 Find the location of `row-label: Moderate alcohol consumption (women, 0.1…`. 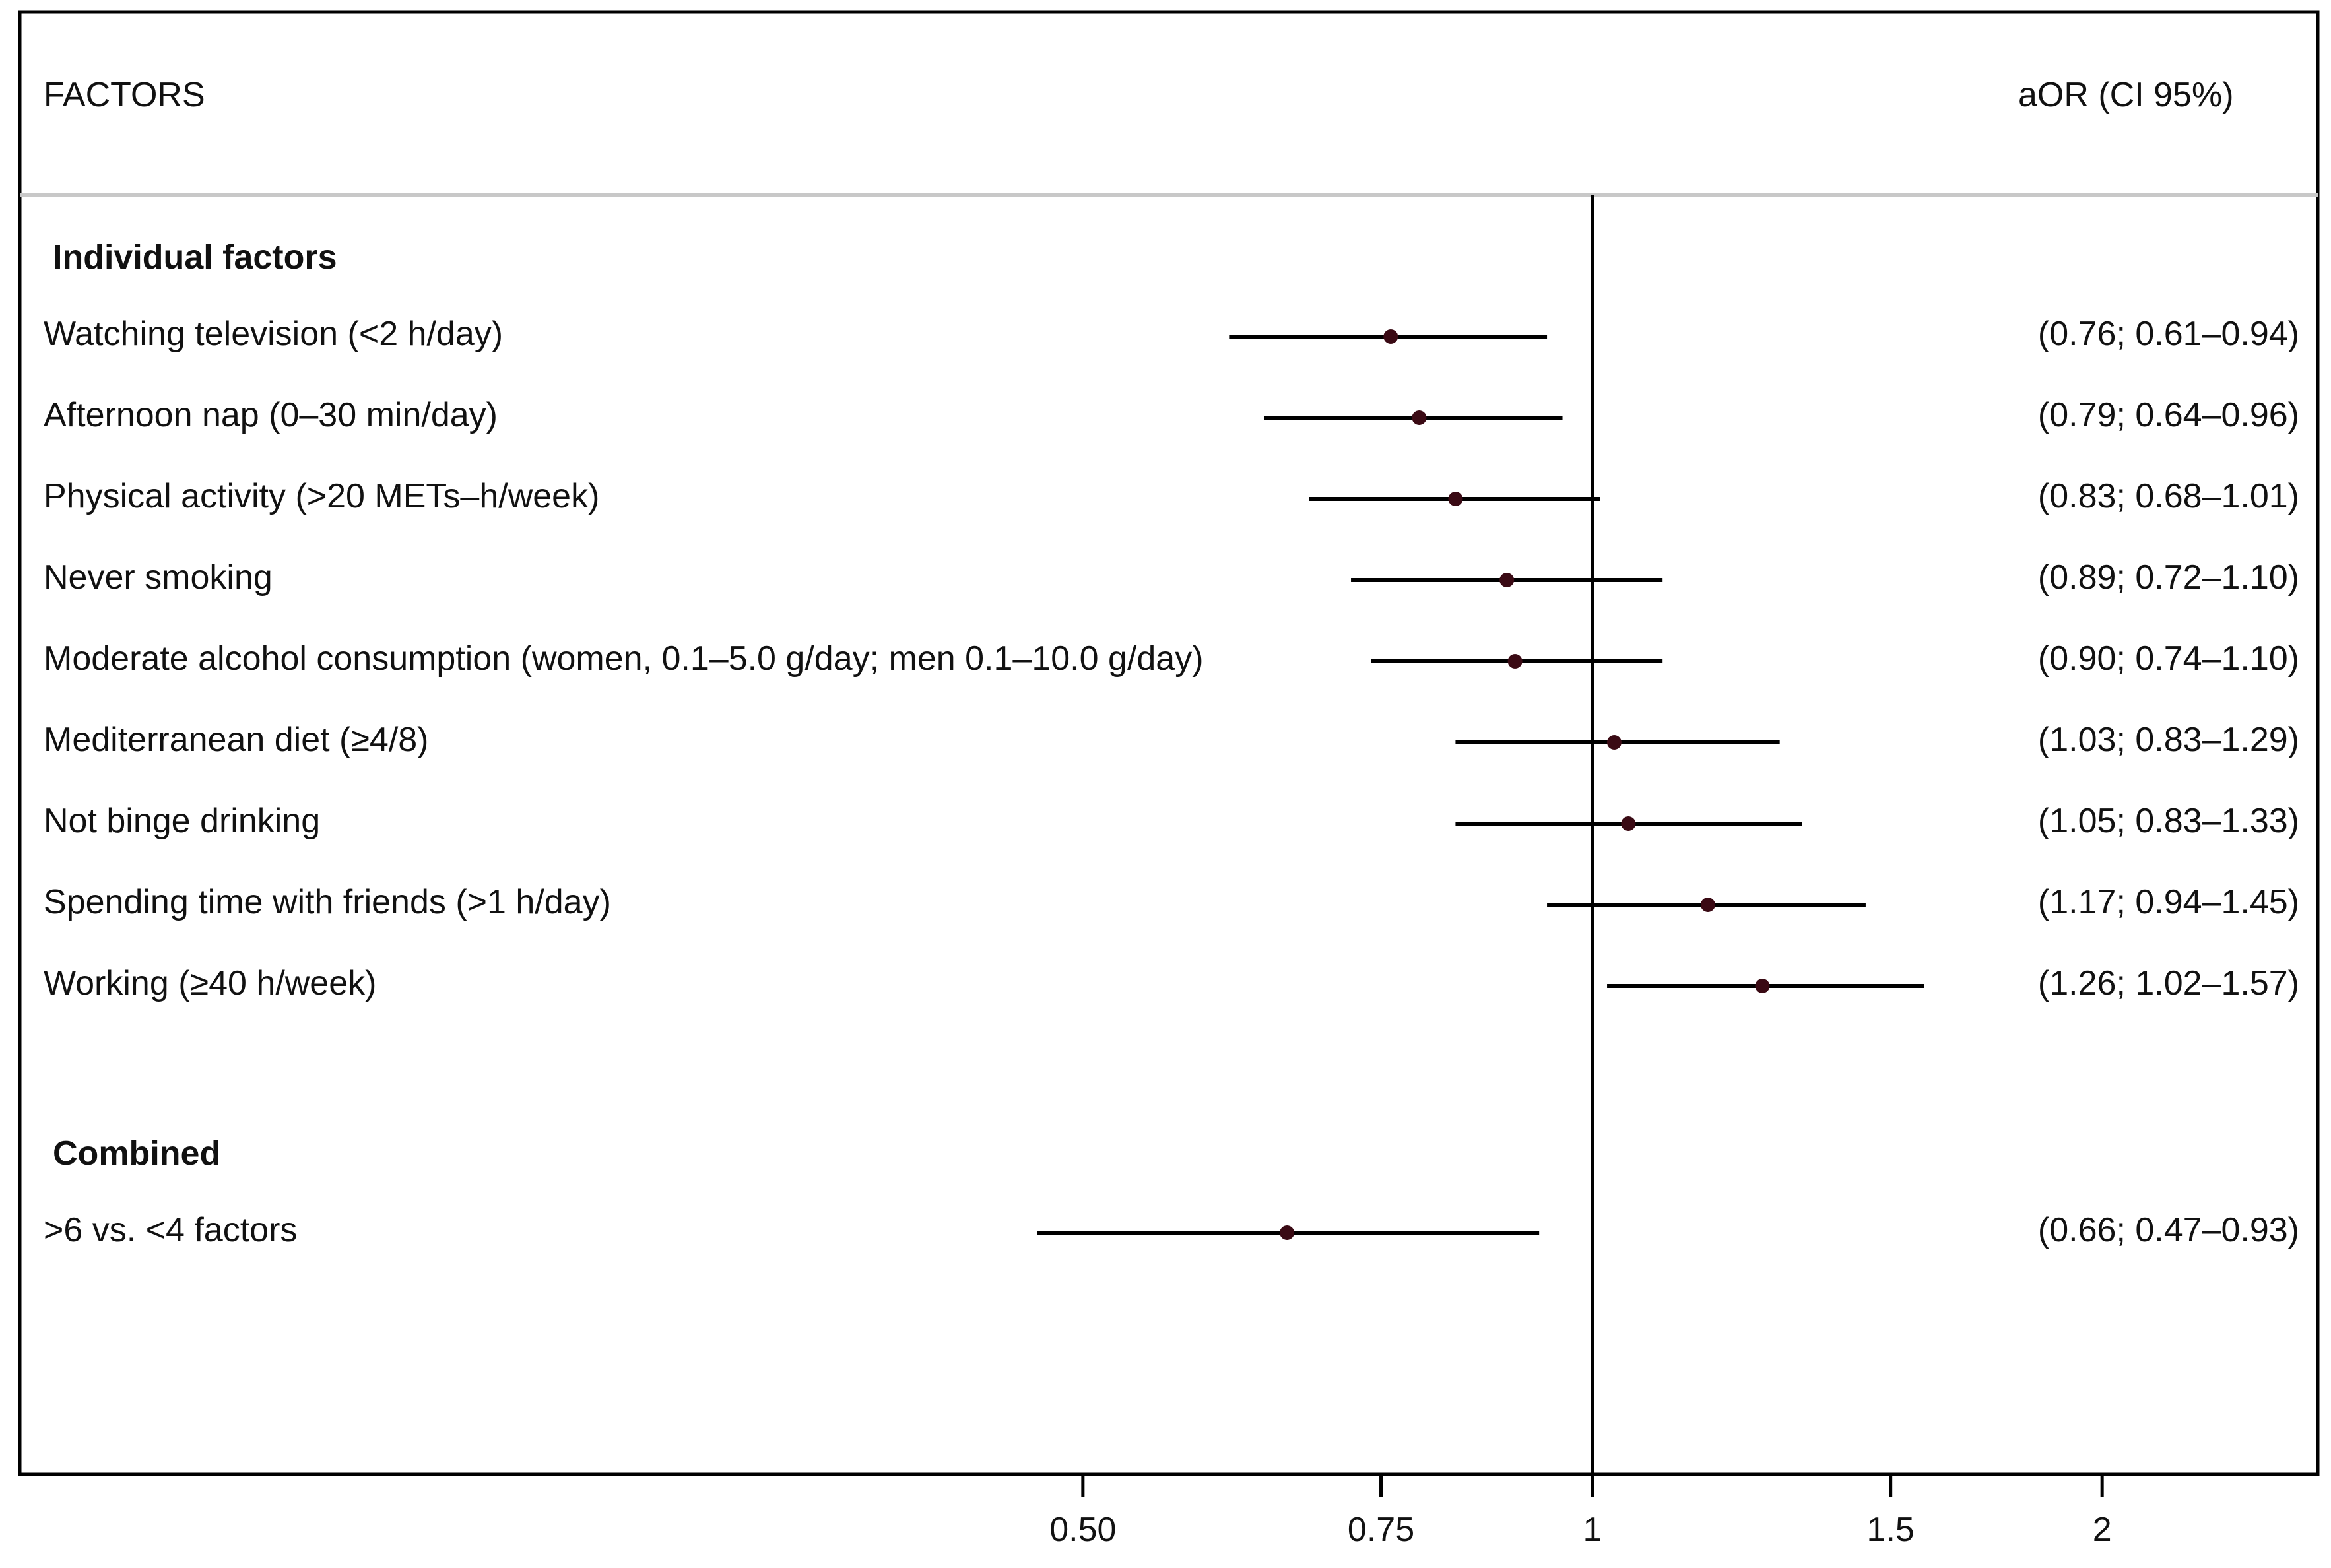

row-label: Moderate alcohol consumption (women, 0.1… is located at coordinates (624, 658).